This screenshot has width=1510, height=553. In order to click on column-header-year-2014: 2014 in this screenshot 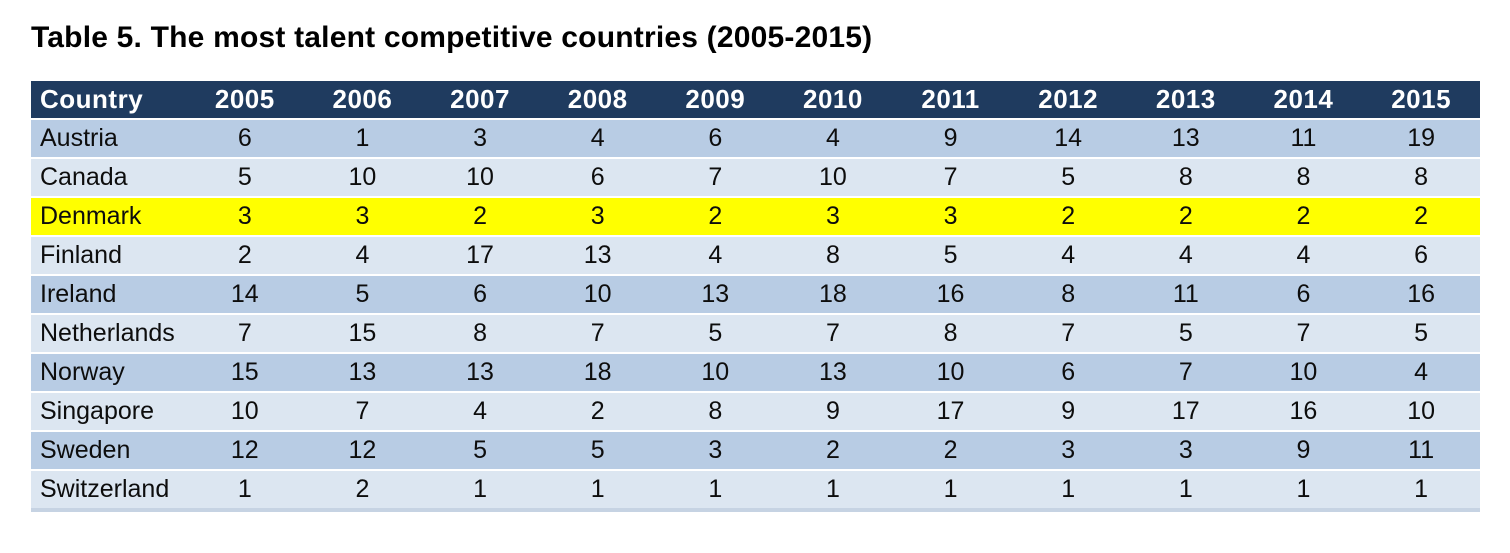, I will do `click(1303, 99)`.